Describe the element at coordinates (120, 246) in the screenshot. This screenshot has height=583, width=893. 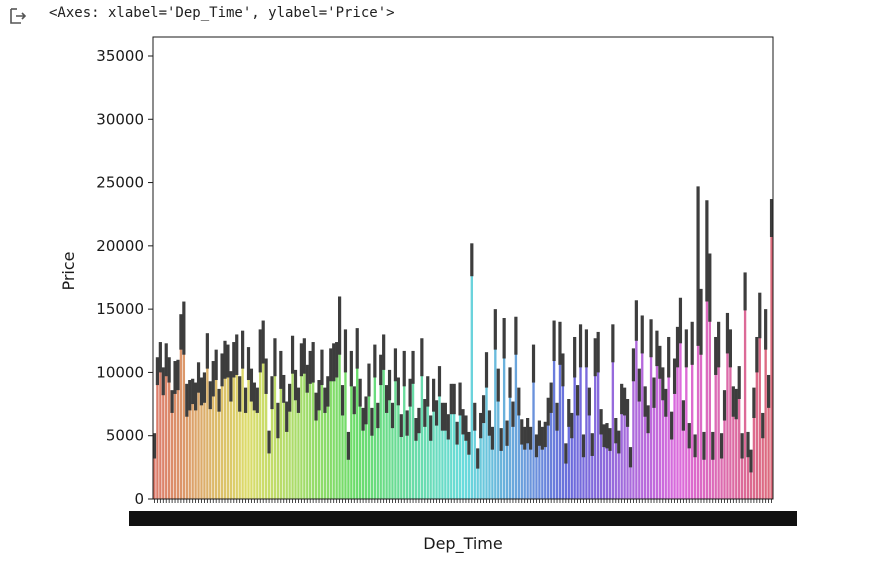
I see `y-tick-label: 20000` at that location.